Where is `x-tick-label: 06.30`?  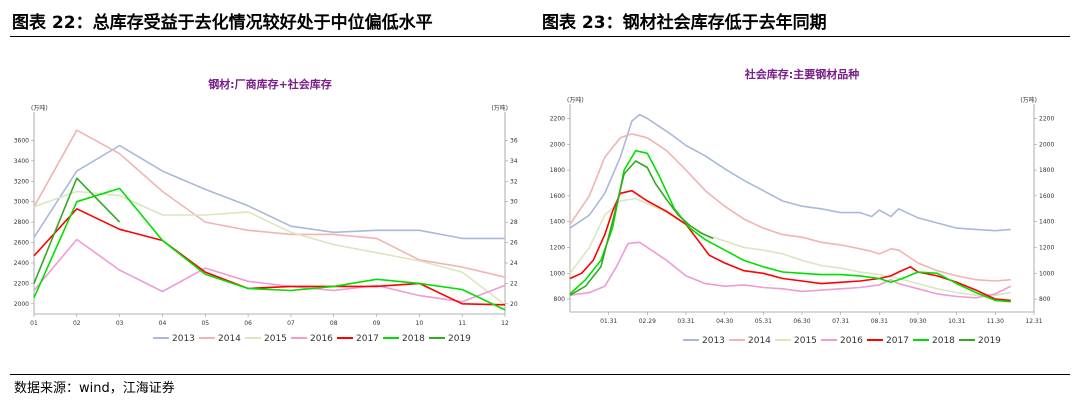 x-tick-label: 06.30 is located at coordinates (801, 321).